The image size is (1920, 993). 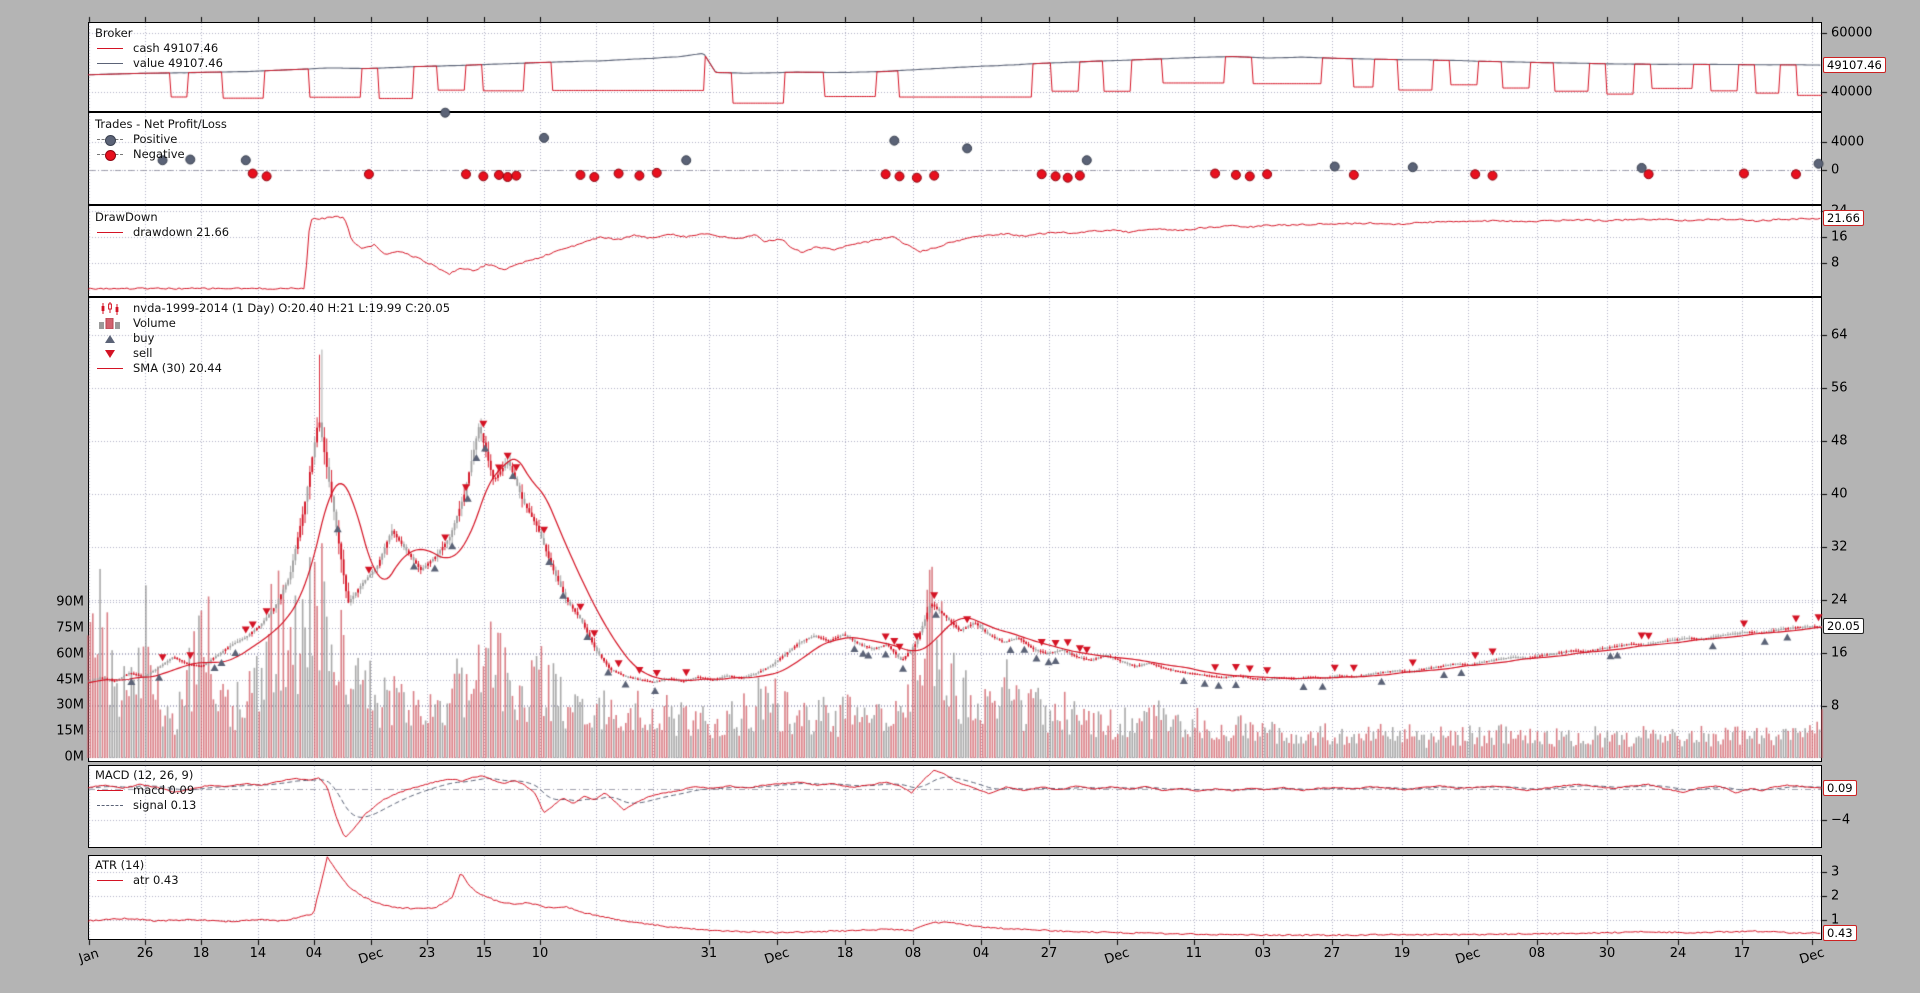 I want to click on negative-legend-label: Negative, so click(x=159, y=154).